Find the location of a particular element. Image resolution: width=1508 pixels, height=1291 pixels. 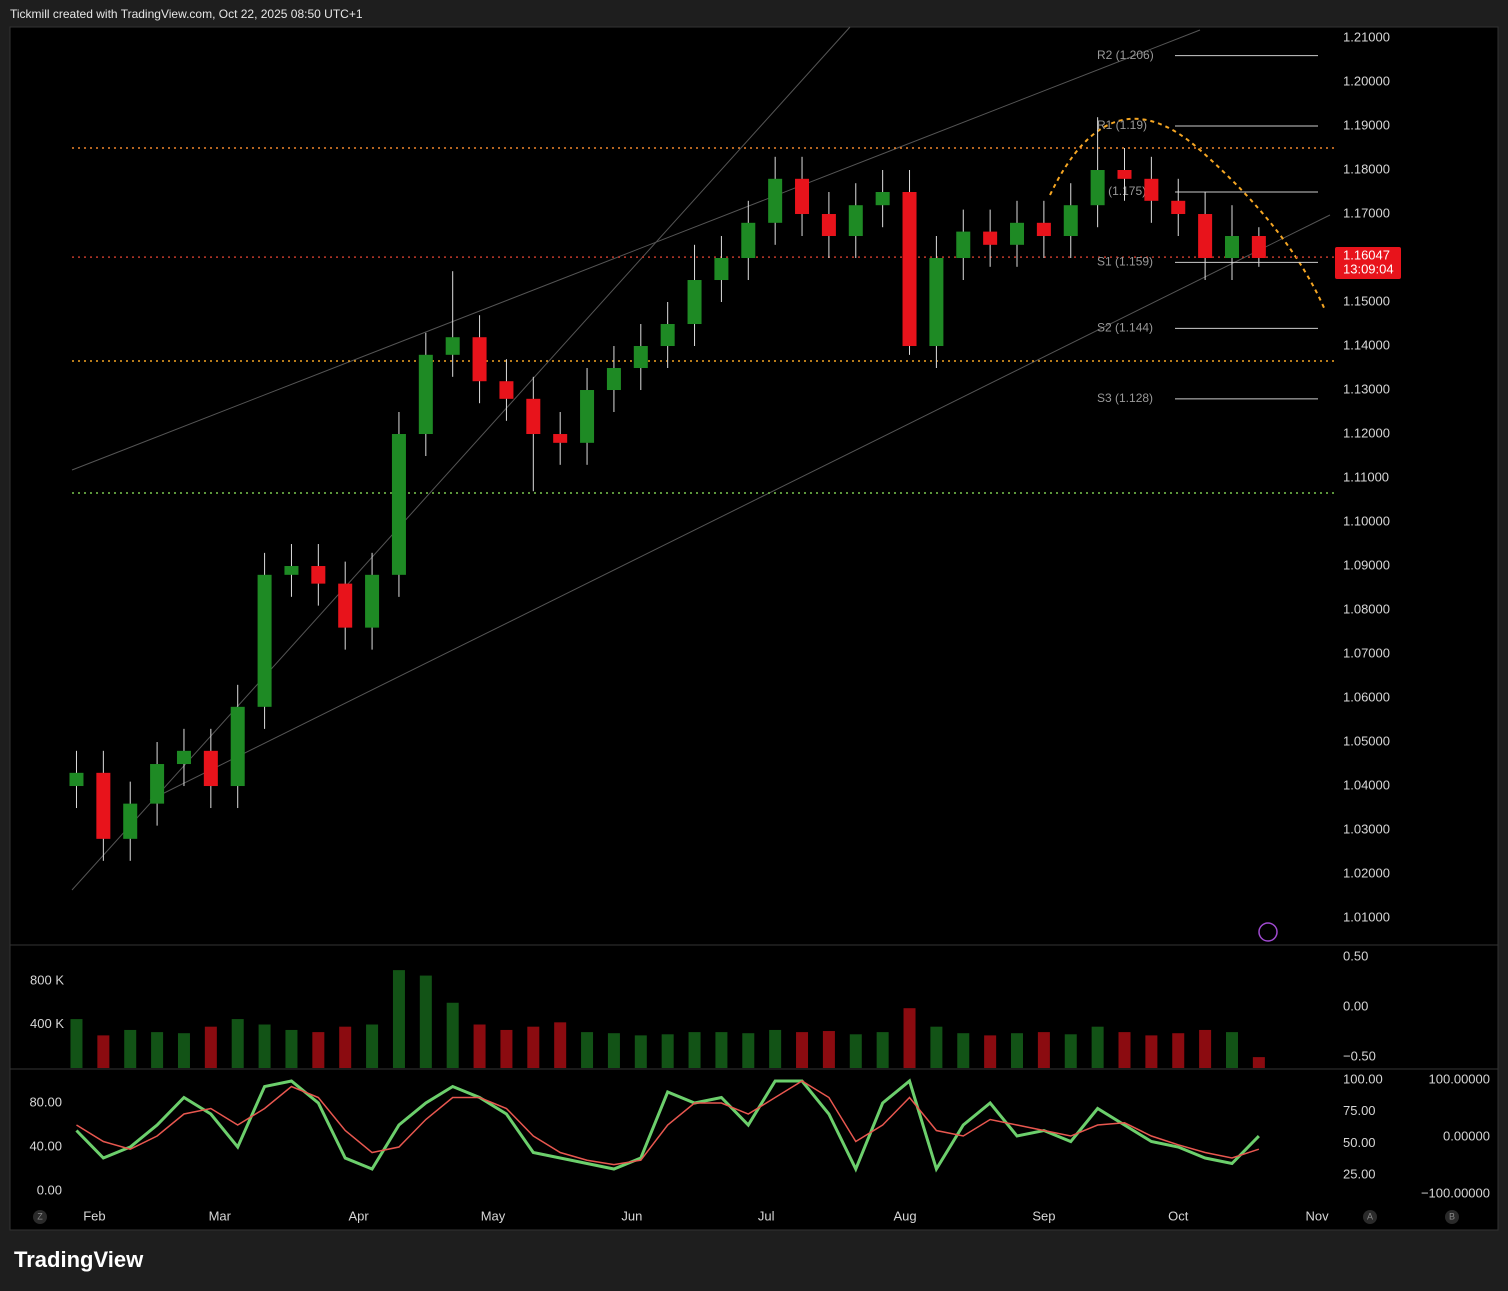

countdown: 13:09:04 is located at coordinates (1368, 268).